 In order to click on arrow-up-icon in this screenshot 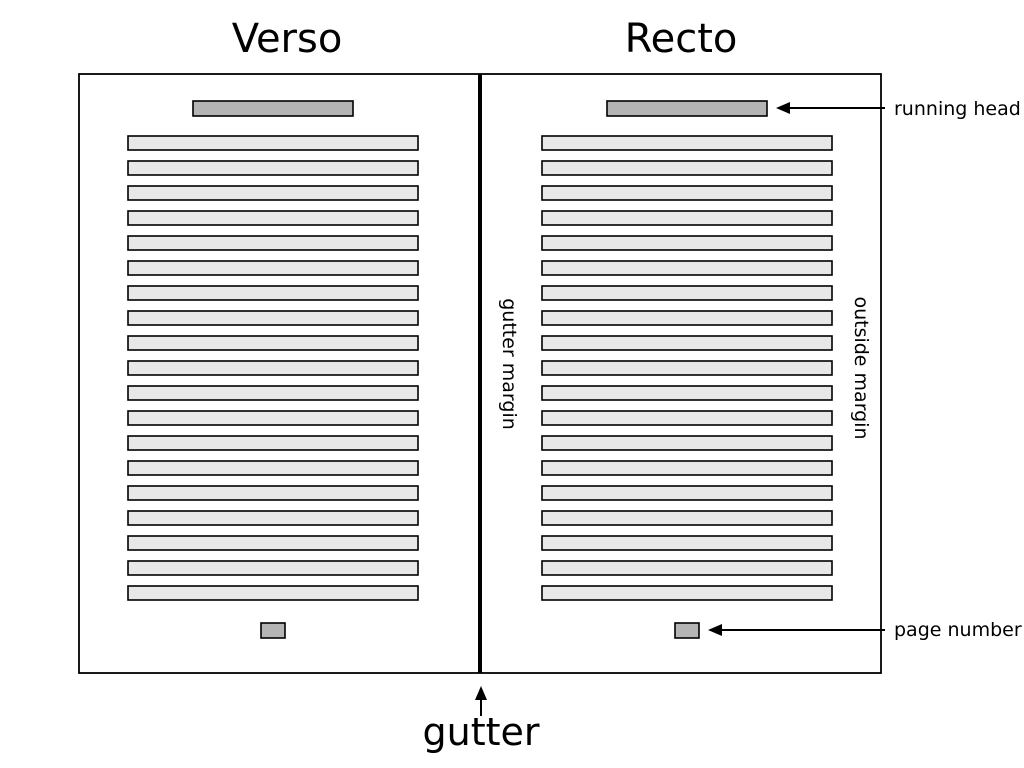, I will do `click(481, 693)`.